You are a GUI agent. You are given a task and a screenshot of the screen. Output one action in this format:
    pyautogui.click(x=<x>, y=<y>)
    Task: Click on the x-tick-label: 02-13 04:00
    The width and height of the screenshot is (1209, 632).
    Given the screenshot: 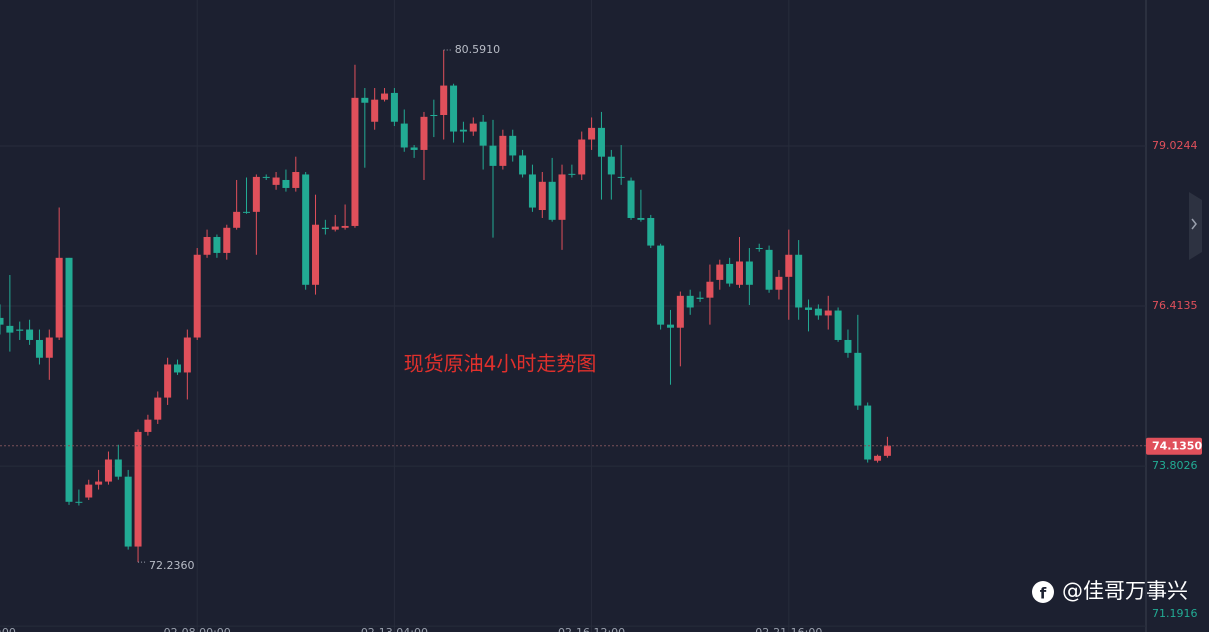 What is the action you would take?
    pyautogui.click(x=394, y=629)
    